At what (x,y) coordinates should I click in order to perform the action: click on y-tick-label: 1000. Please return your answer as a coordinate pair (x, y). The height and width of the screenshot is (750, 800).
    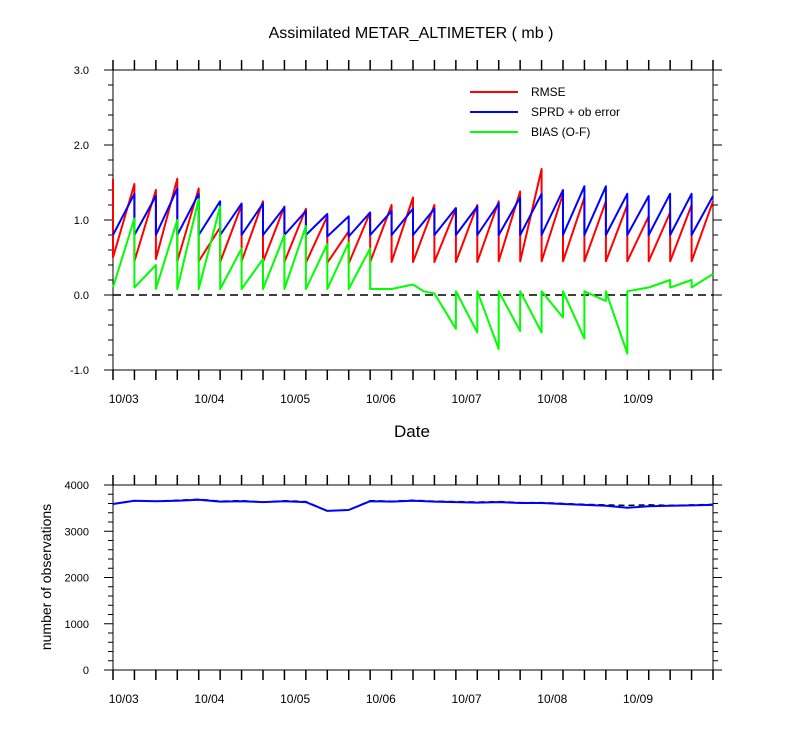
    Looking at the image, I should click on (77, 625).